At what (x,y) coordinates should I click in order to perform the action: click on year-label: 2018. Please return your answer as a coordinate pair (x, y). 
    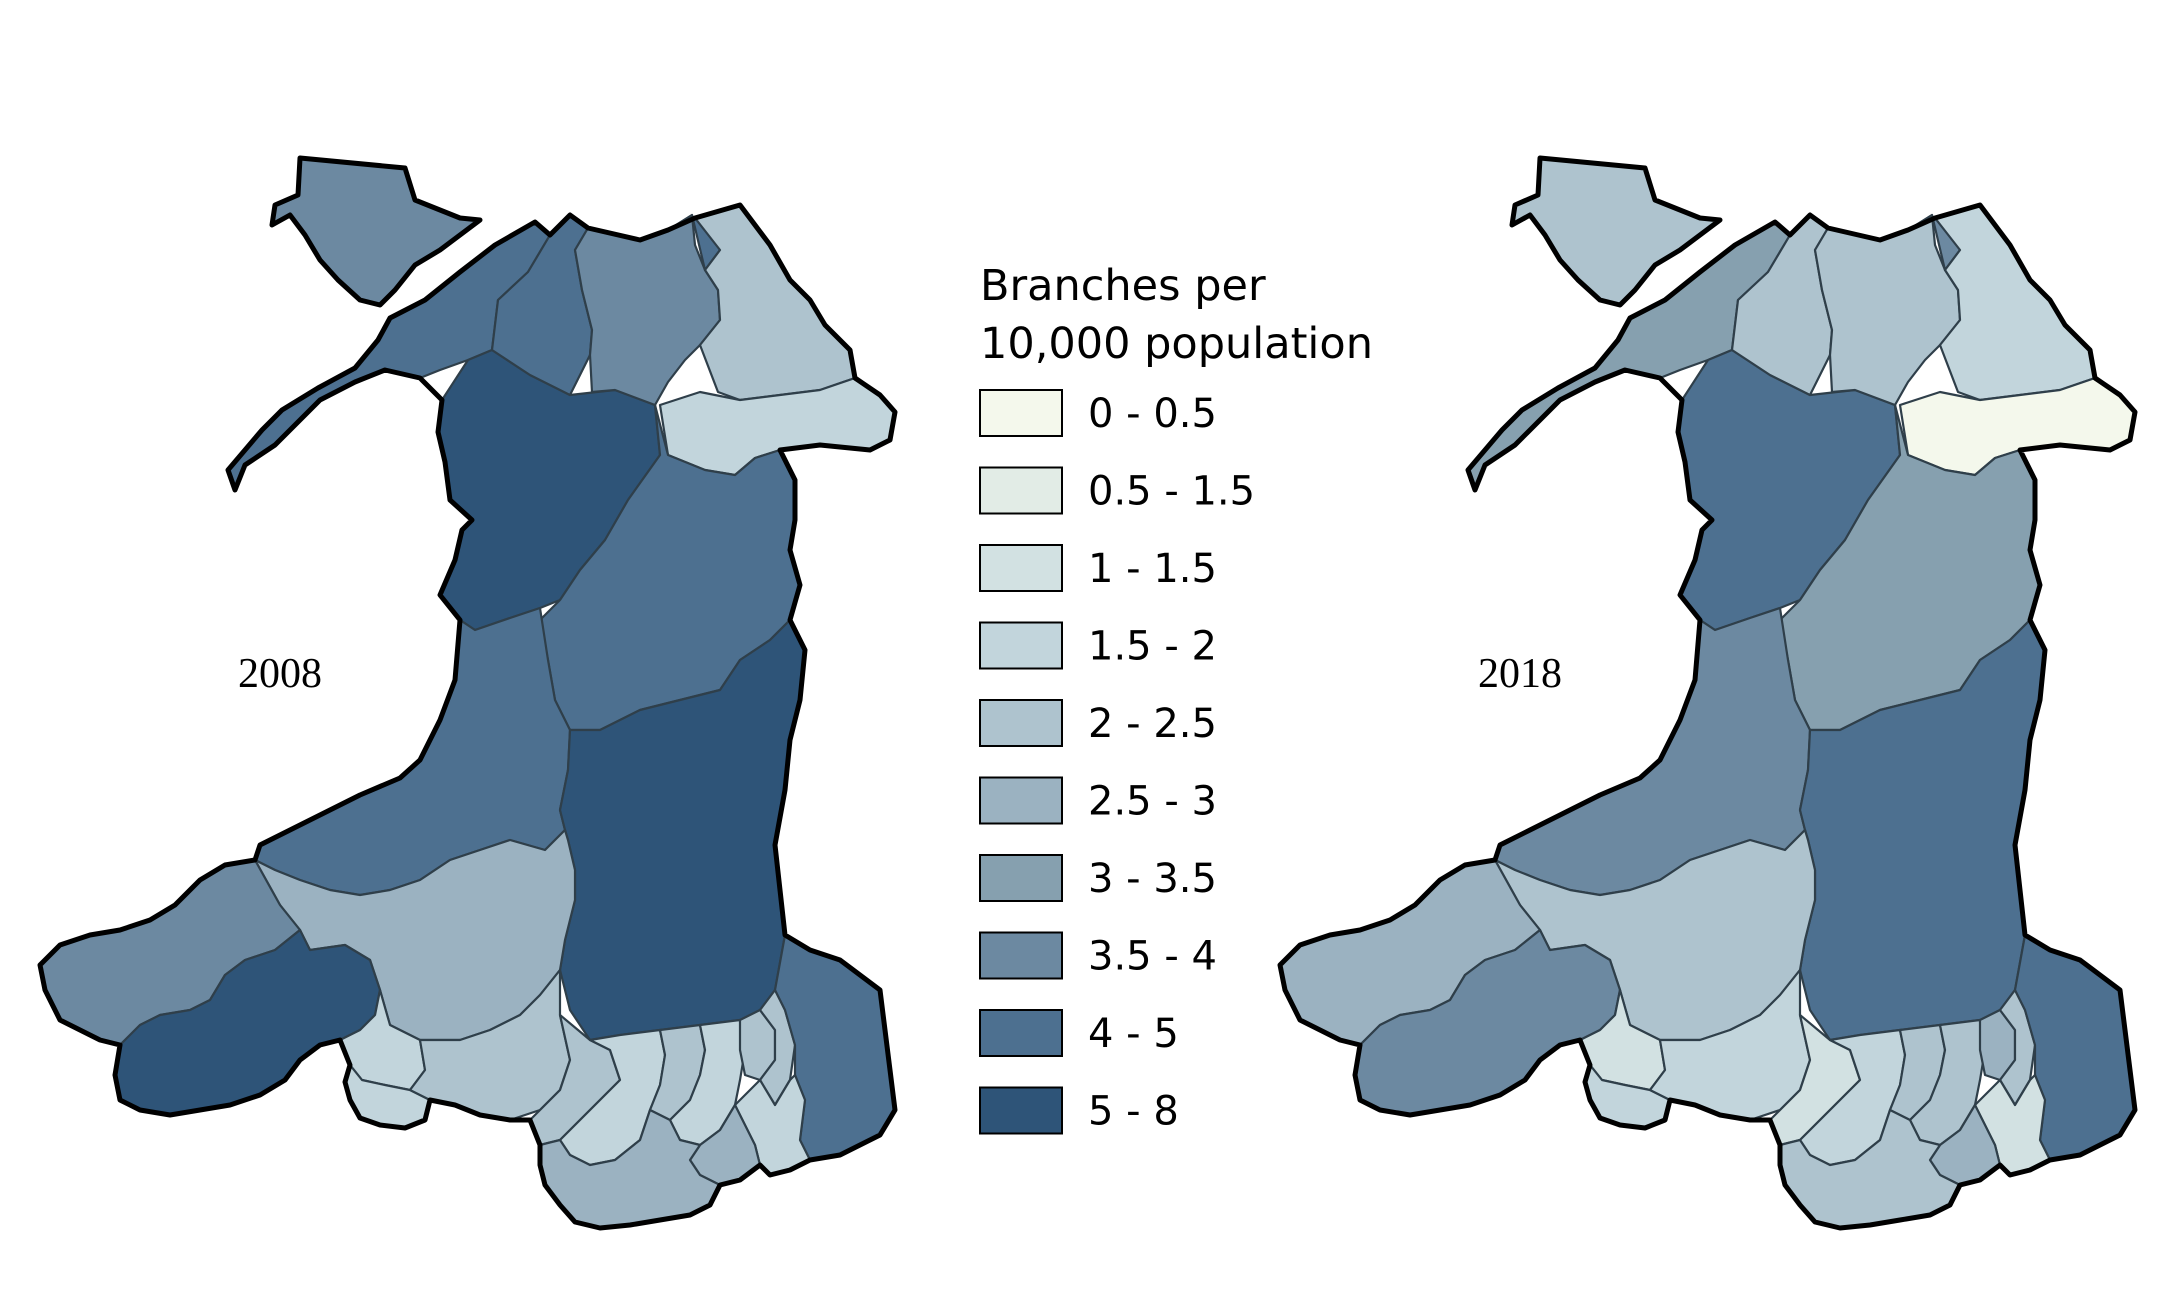
    Looking at the image, I should click on (1520, 674).